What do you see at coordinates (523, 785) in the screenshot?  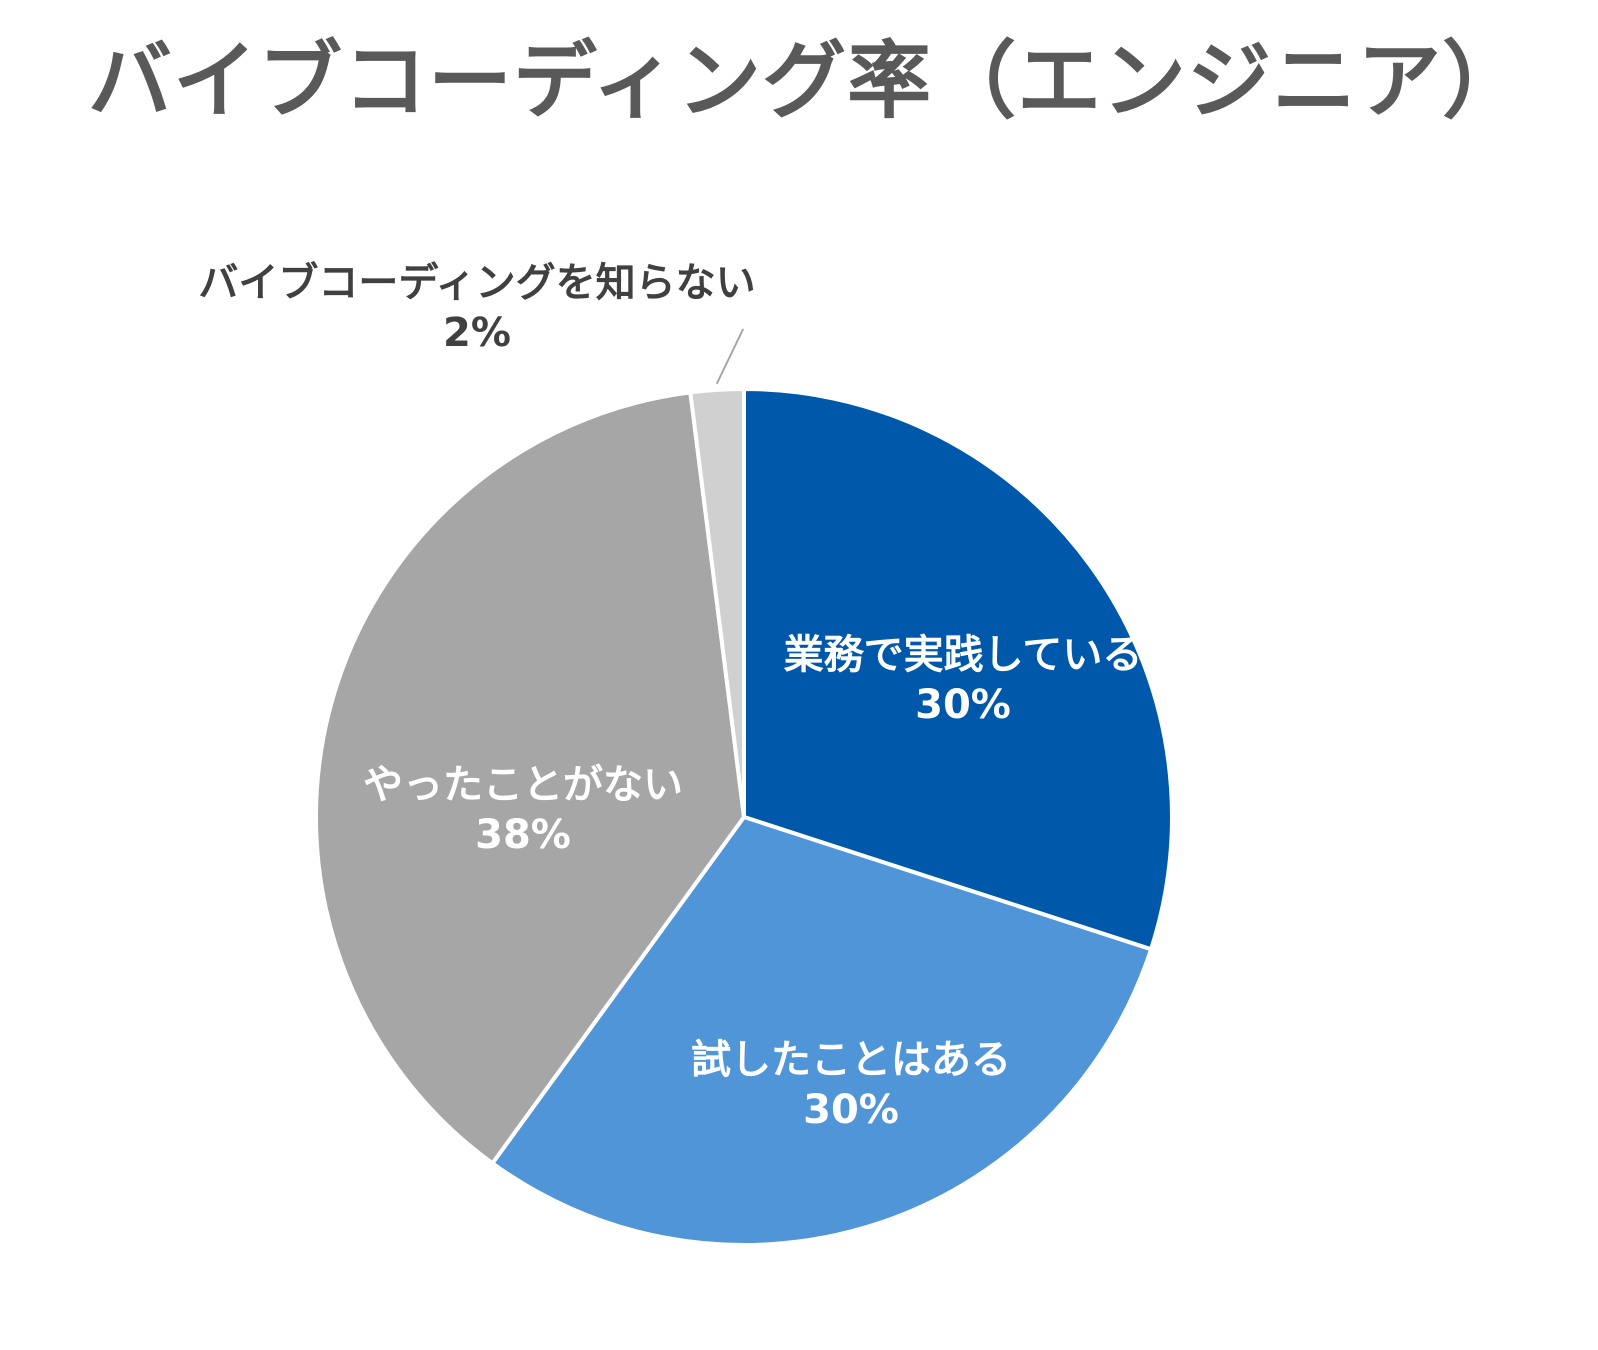 I see `slice-label-3: やったことがない` at bounding box center [523, 785].